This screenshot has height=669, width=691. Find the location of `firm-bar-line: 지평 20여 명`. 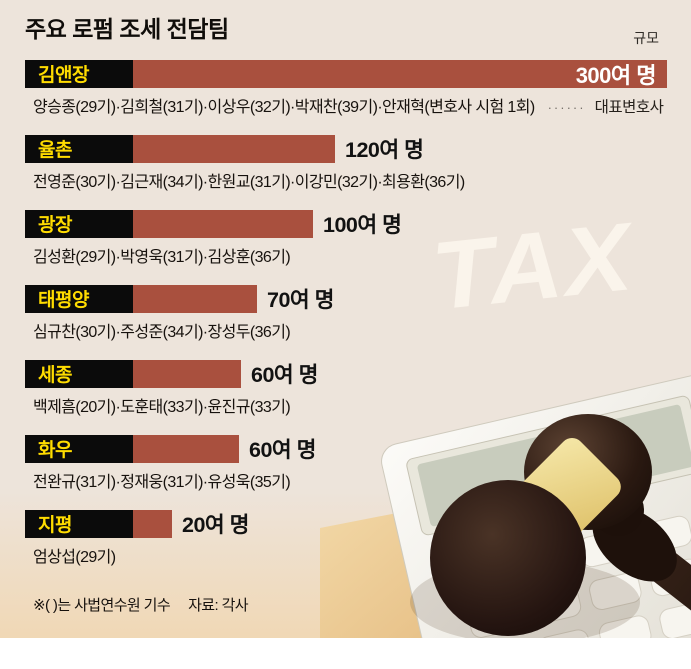

firm-bar-line: 지평 20여 명 is located at coordinates (346, 523).